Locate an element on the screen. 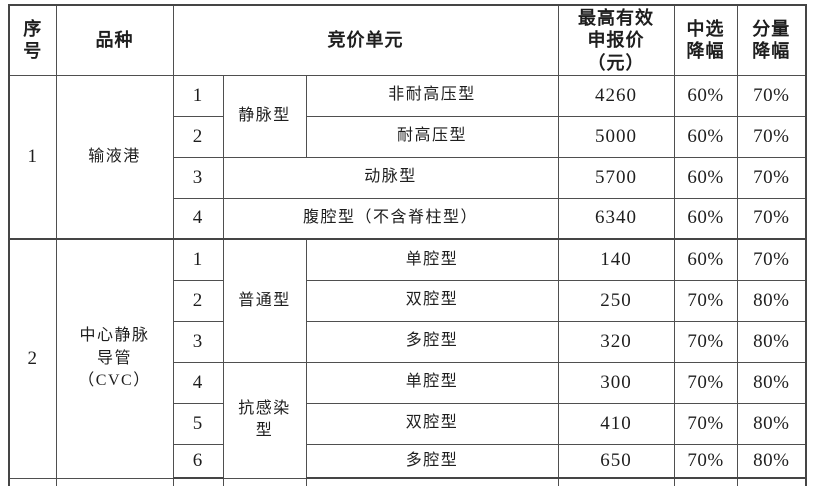 The width and height of the screenshot is (830, 486). cell-price: 6340 is located at coordinates (616, 218).